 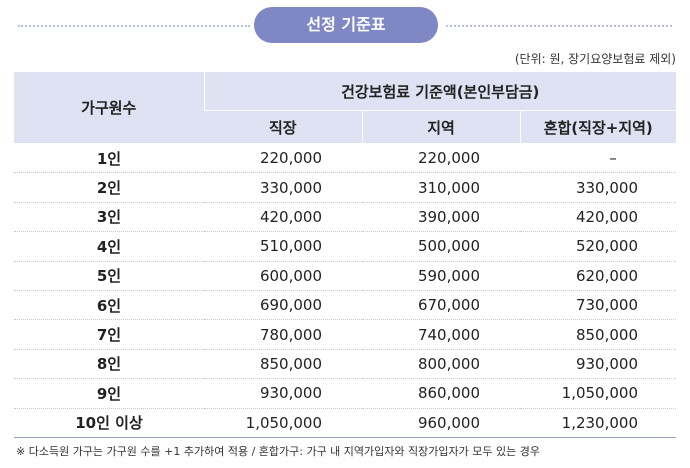 I want to click on cell-regional: 740,000, so click(x=441, y=334).